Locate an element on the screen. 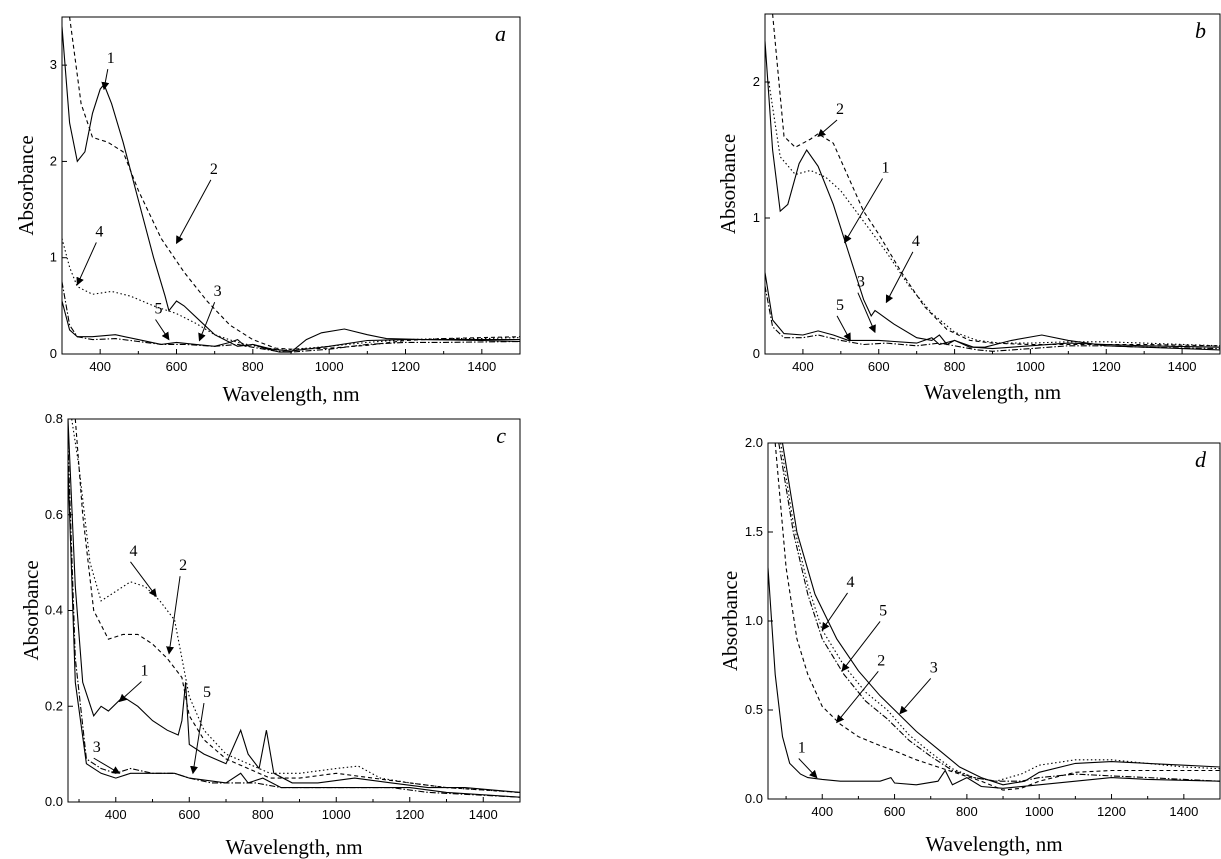 The height and width of the screenshot is (859, 1221). y-tick-label: 0.2 is located at coordinates (54, 705).